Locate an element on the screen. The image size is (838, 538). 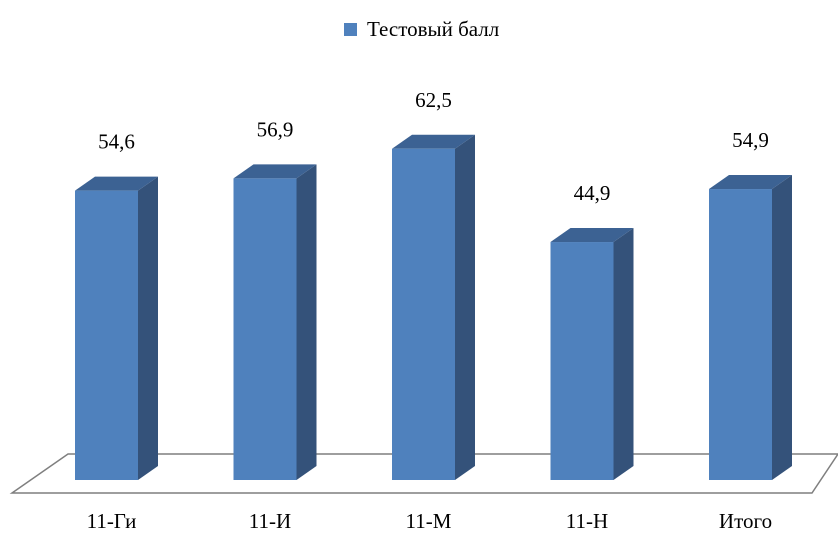
category-labels: 11-Ги 11-И 11-М 11-Н Итого is located at coordinates (429, 521).